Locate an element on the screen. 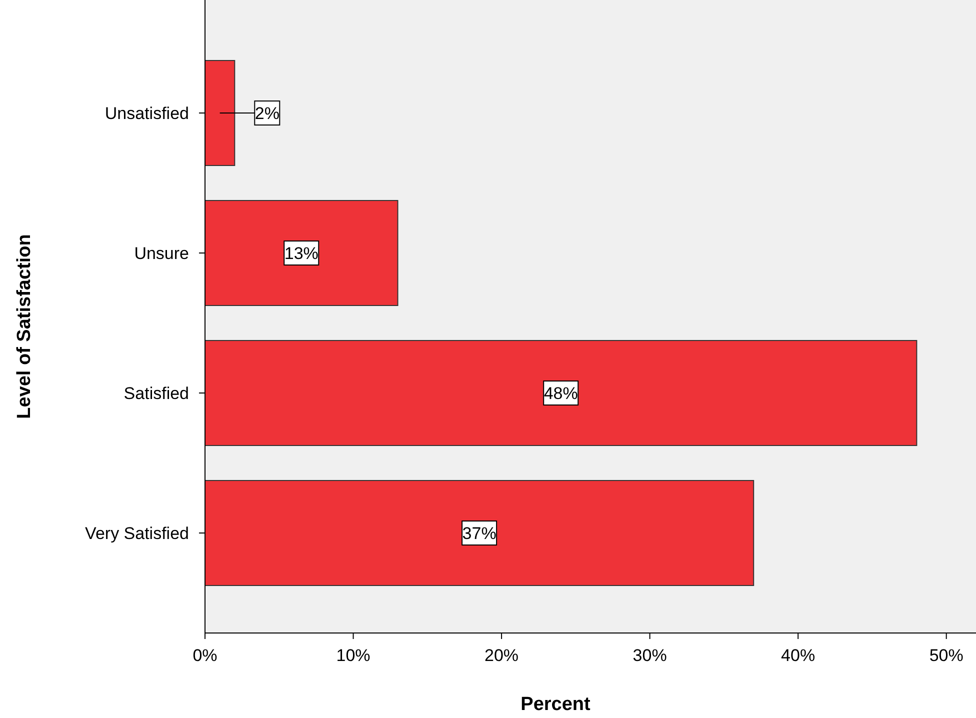 This screenshot has width=976, height=718. data-label: 13% is located at coordinates (301, 253).